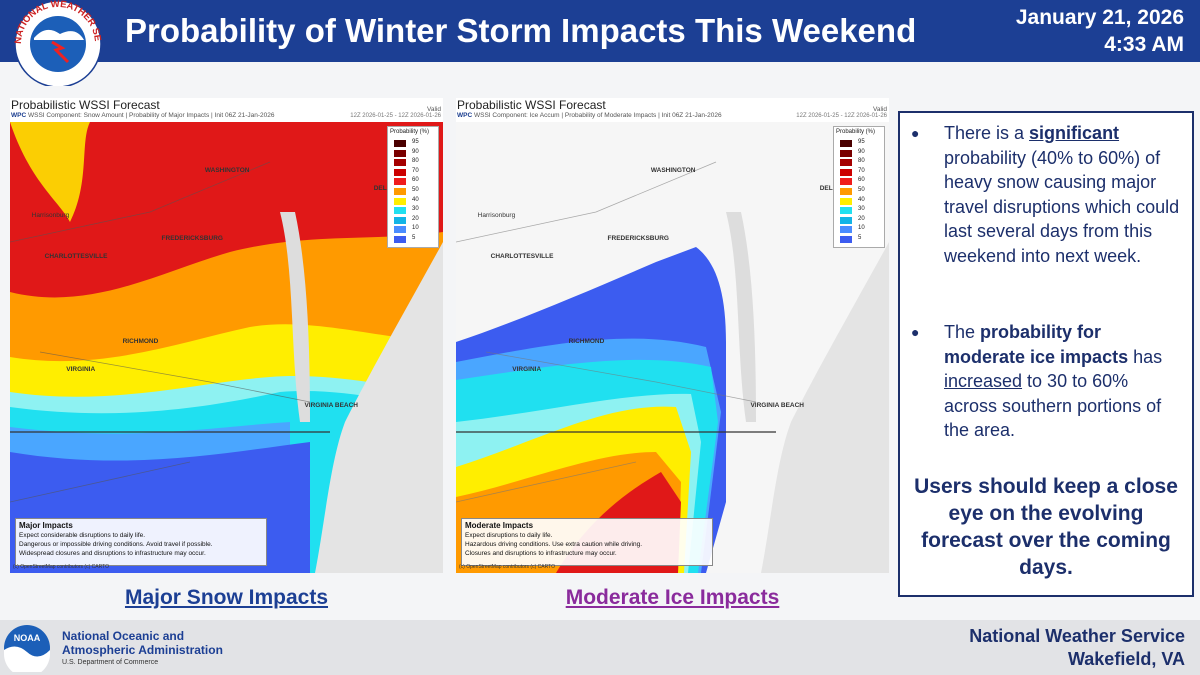 The width and height of the screenshot is (1200, 675). I want to click on emphasis: significant, so click(1074, 133).